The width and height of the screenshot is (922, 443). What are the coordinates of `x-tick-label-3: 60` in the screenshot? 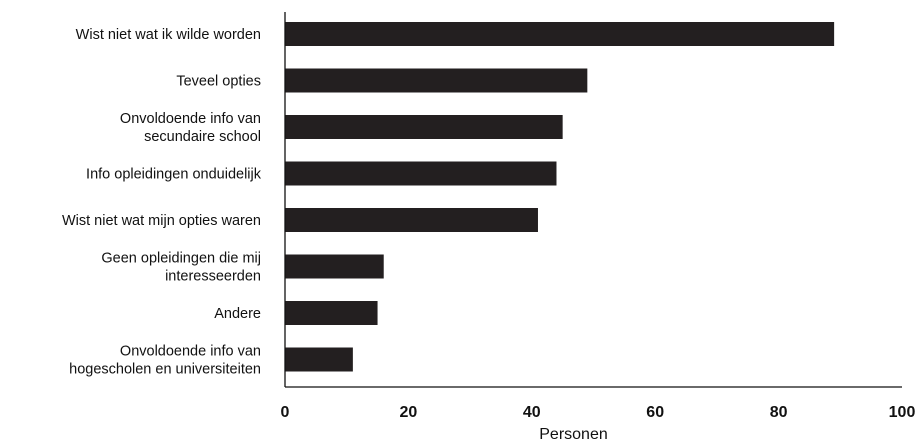 It's located at (655, 412).